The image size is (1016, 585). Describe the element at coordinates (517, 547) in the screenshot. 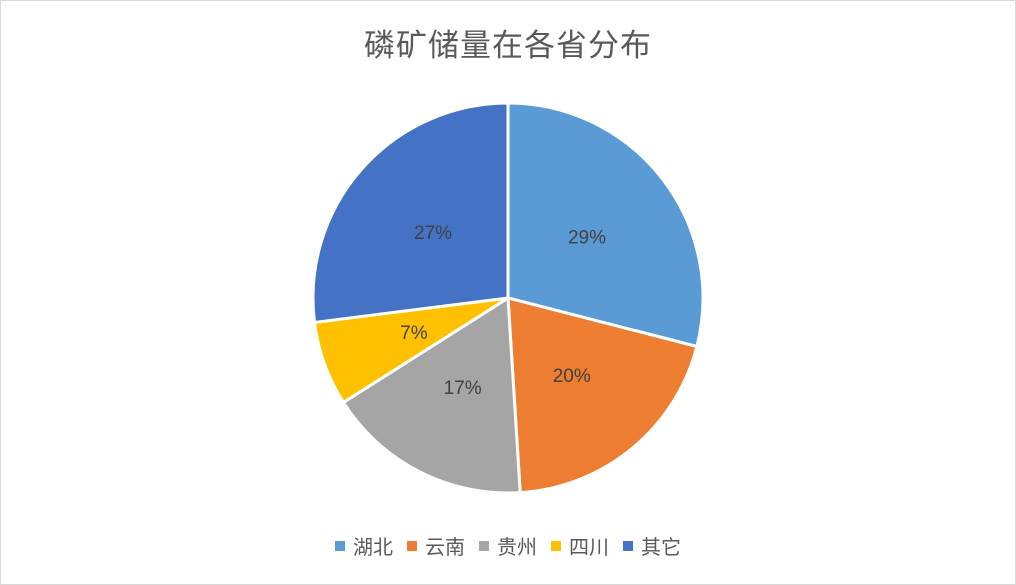

I see `legend-label: 贵州` at that location.